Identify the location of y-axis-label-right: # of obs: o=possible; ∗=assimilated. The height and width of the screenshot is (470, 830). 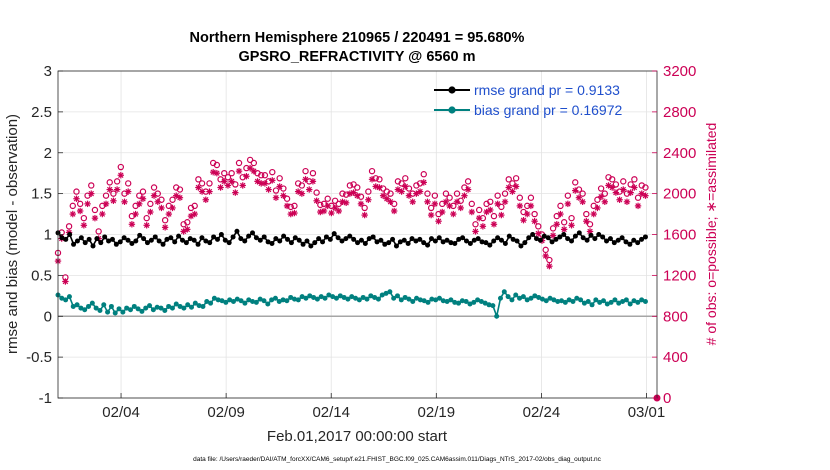
(711, 234).